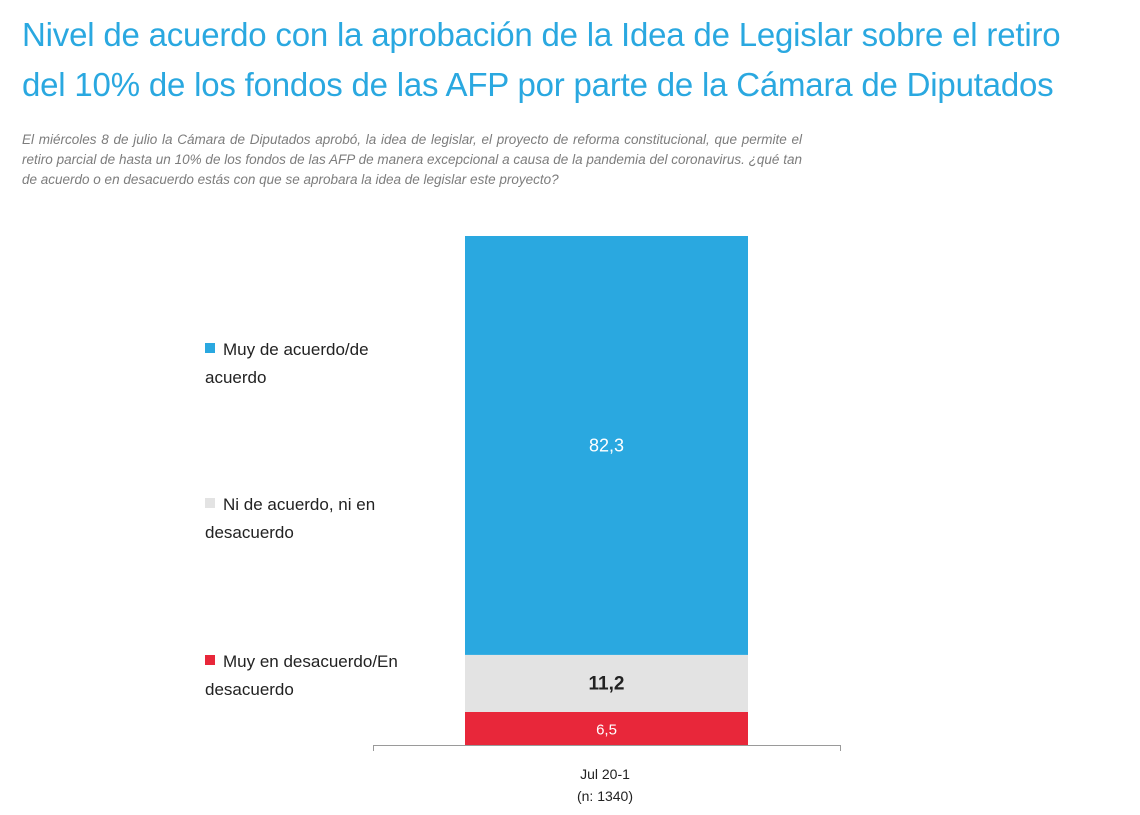  What do you see at coordinates (296, 349) in the screenshot?
I see `legend-label-line-1: Muy de acuerdo/de` at bounding box center [296, 349].